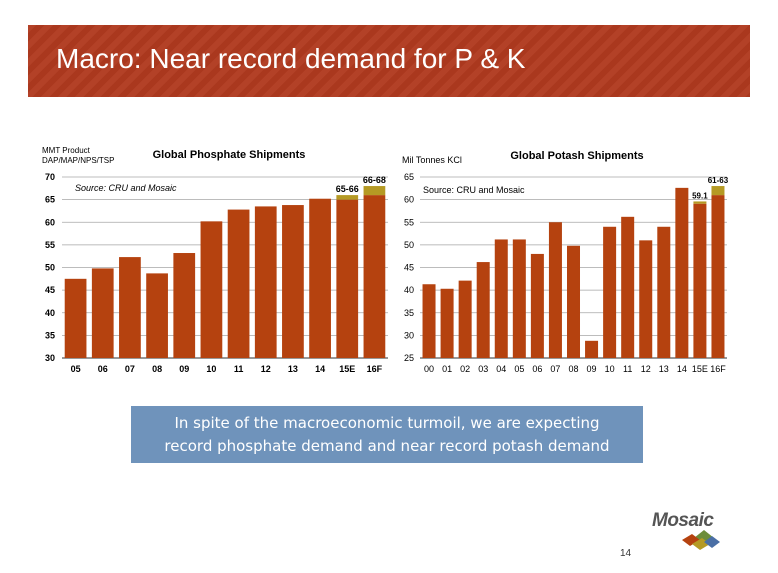  What do you see at coordinates (50, 358) in the screenshot?
I see `phosphate-y-tick-label: 30` at bounding box center [50, 358].